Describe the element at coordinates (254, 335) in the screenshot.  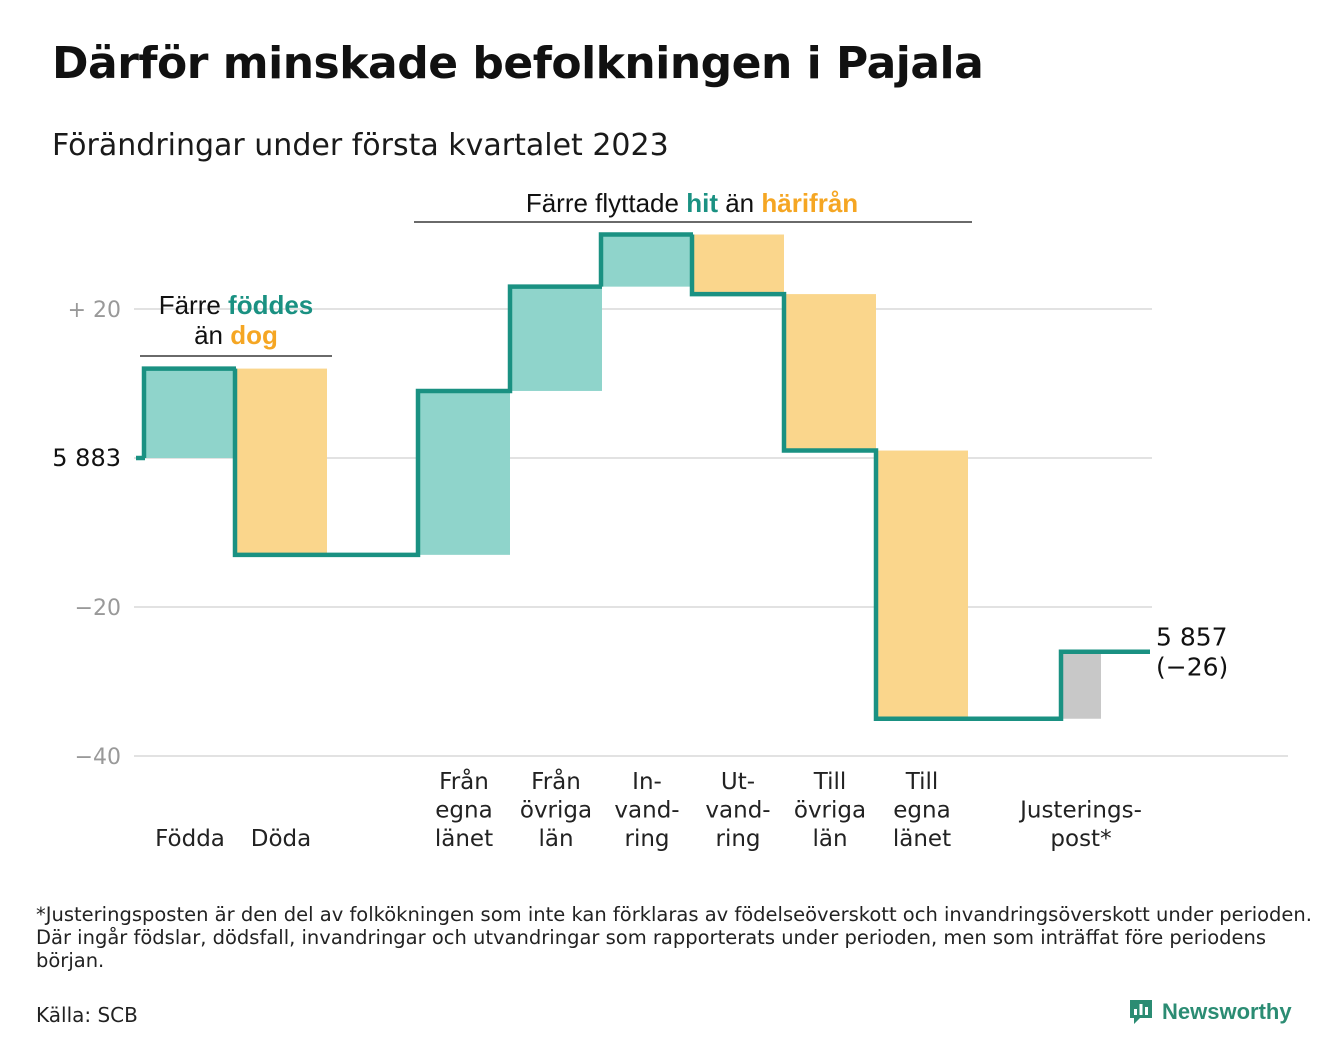
I see `annotation-part: dog` at that location.